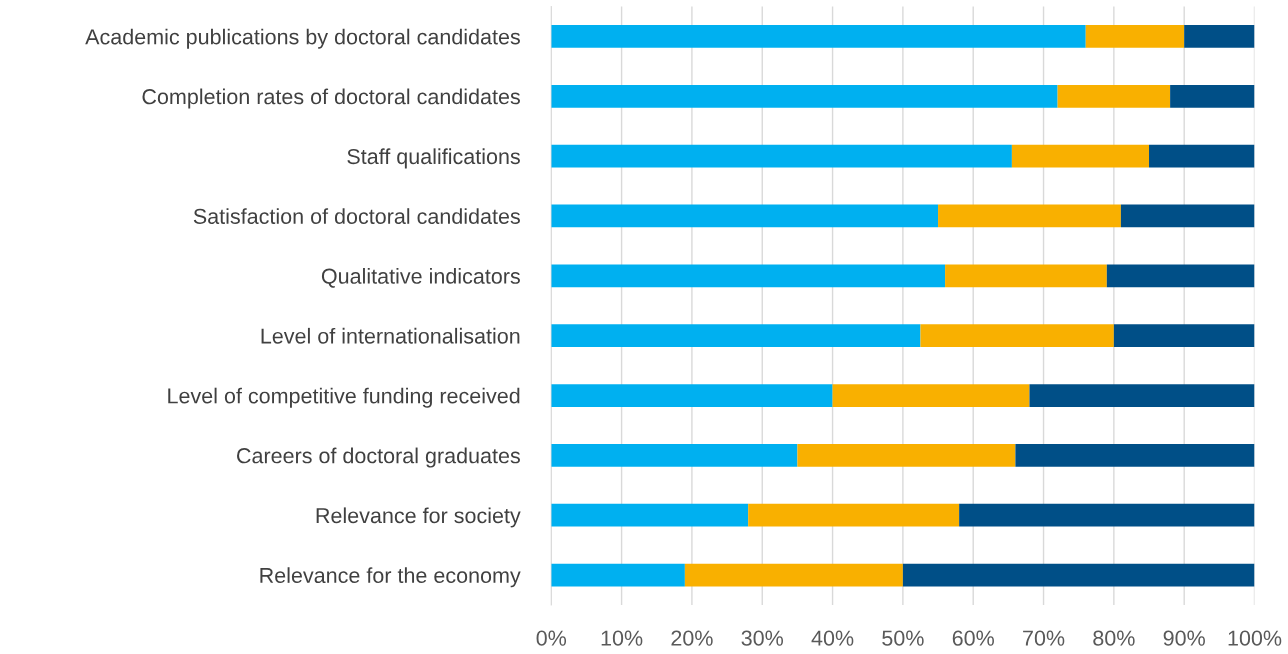 This screenshot has height=654, width=1288. I want to click on x-tick-label: 70%, so click(1044, 638).